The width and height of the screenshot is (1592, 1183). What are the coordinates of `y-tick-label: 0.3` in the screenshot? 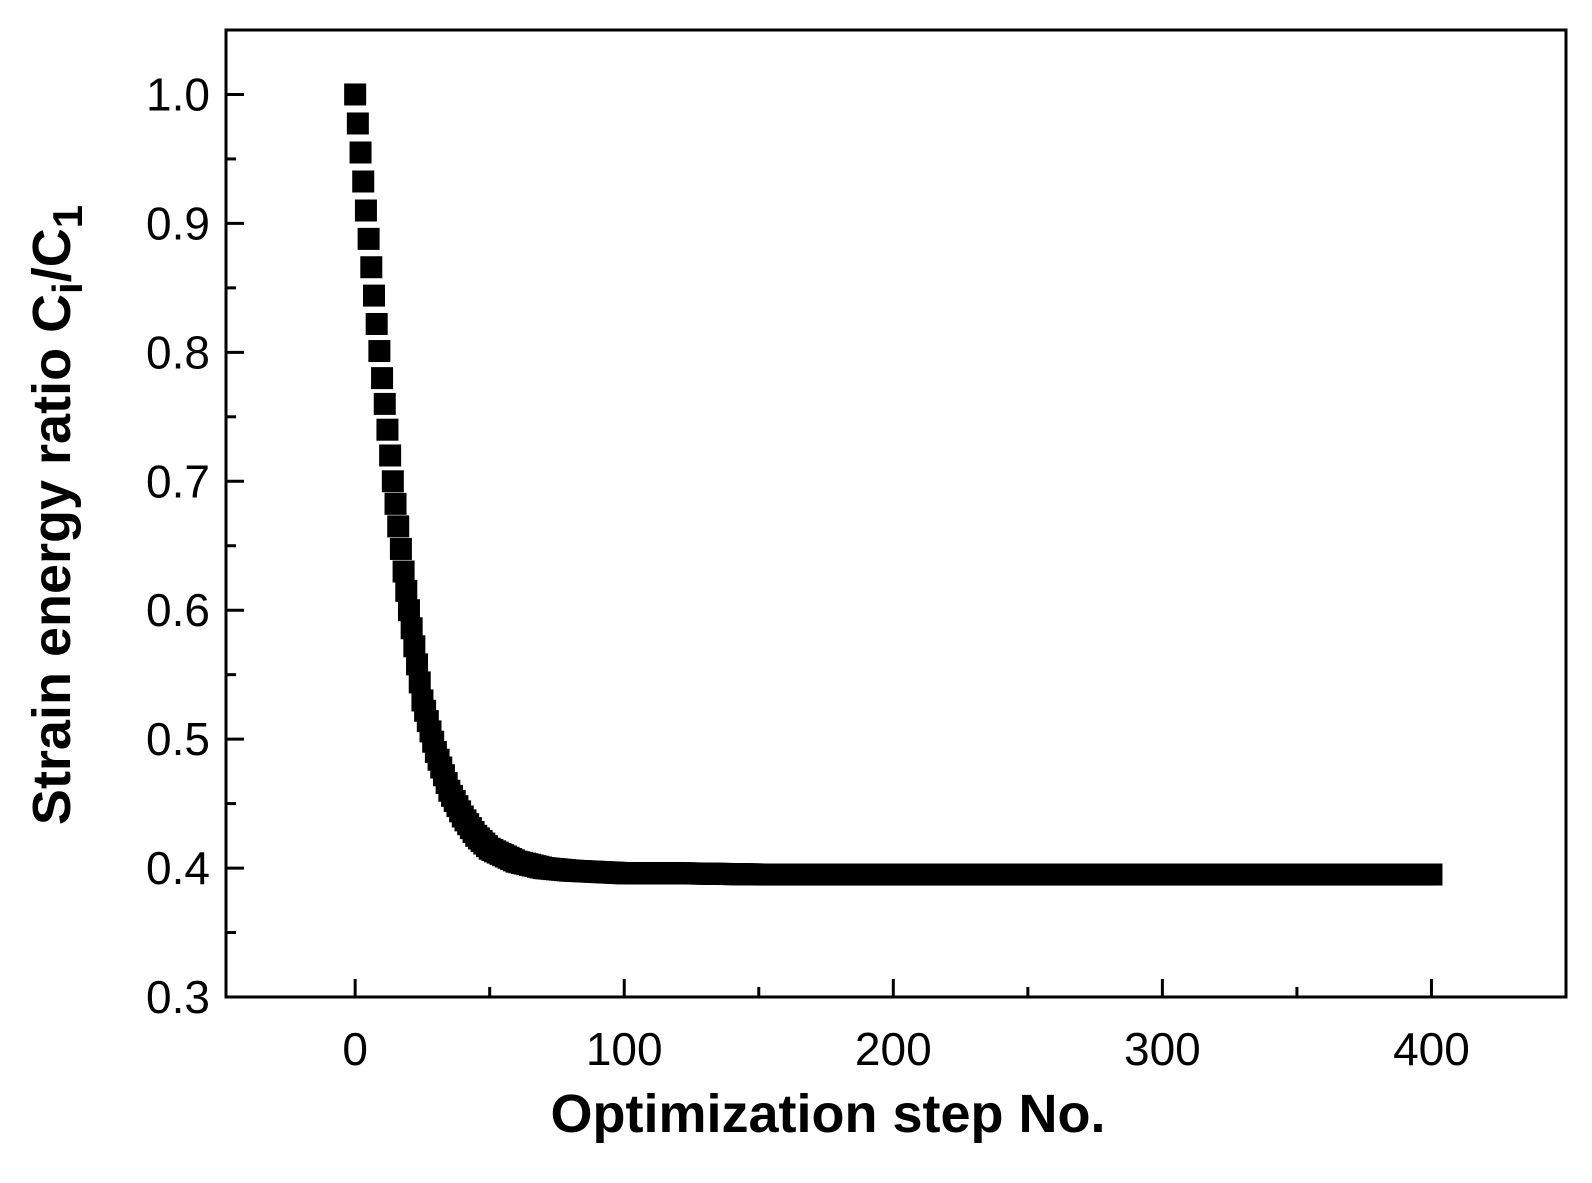 It's located at (178, 997).